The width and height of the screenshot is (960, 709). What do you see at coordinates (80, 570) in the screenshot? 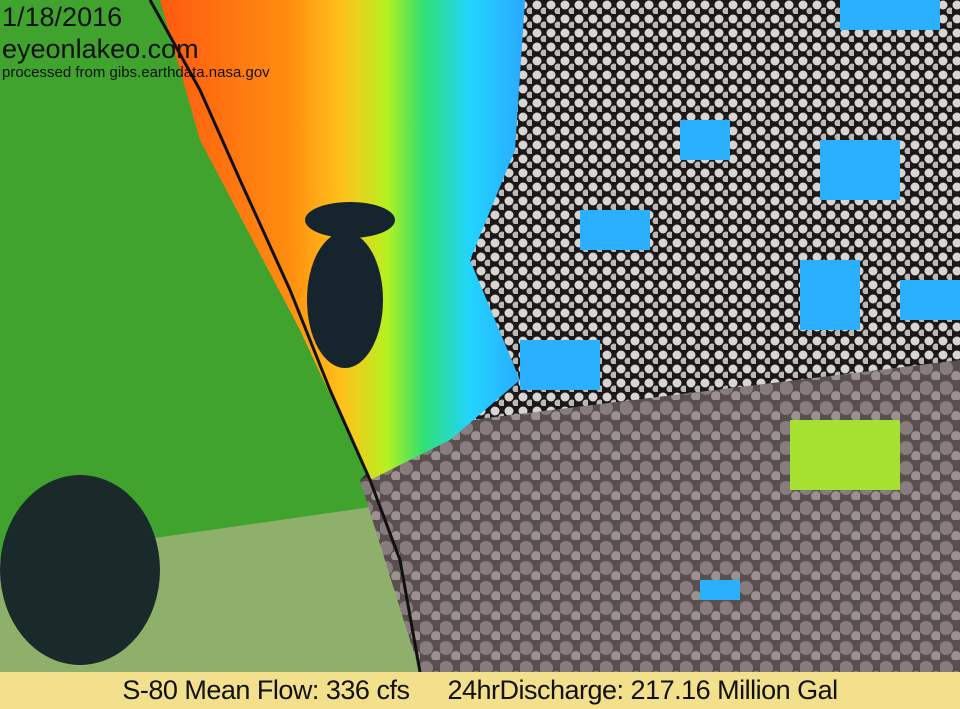
I see `lake-okeechobee` at bounding box center [80, 570].